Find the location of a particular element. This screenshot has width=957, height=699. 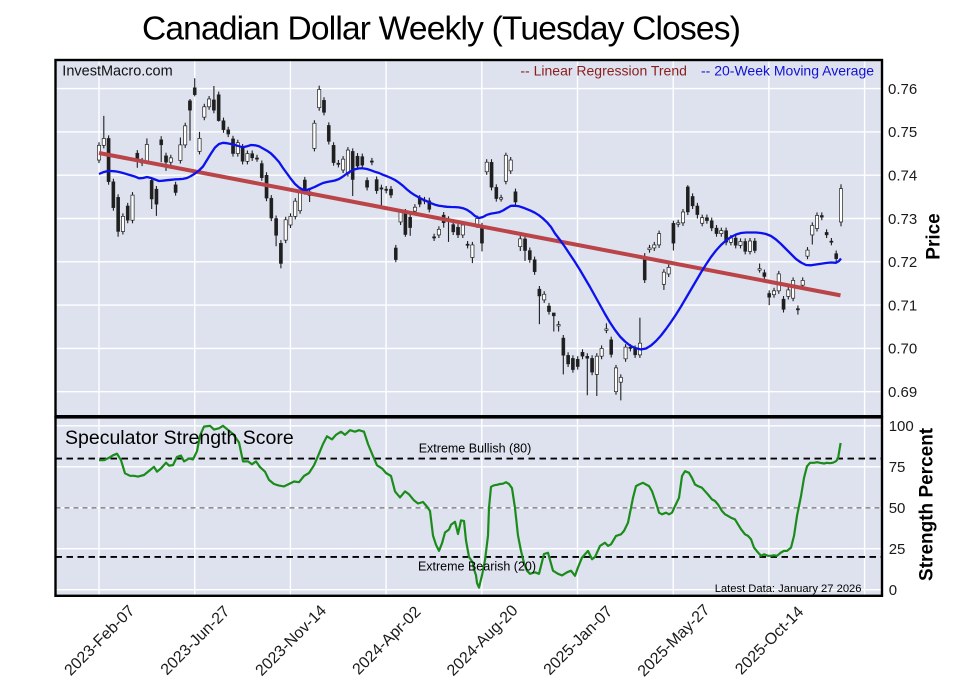

svg-text: Extreme Bullish (80) is located at coordinates (475, 449).